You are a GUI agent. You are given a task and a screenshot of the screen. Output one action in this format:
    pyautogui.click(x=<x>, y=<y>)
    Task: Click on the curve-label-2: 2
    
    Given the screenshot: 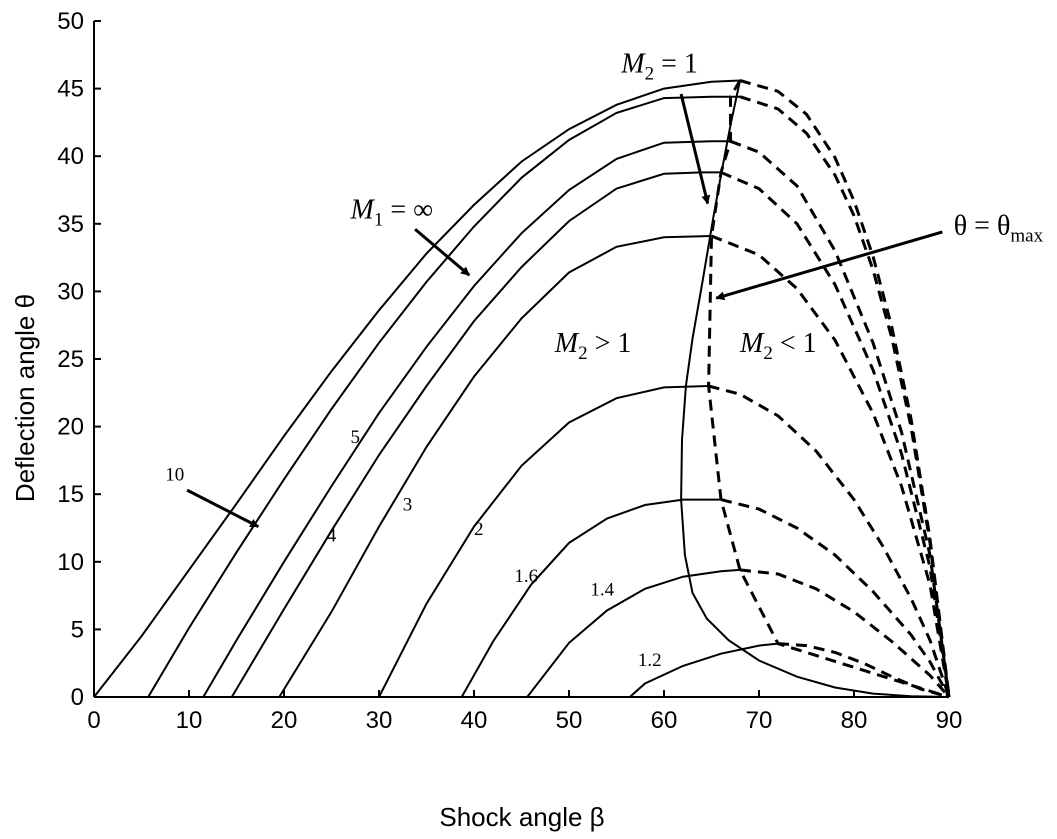 What is the action you would take?
    pyautogui.click(x=479, y=529)
    